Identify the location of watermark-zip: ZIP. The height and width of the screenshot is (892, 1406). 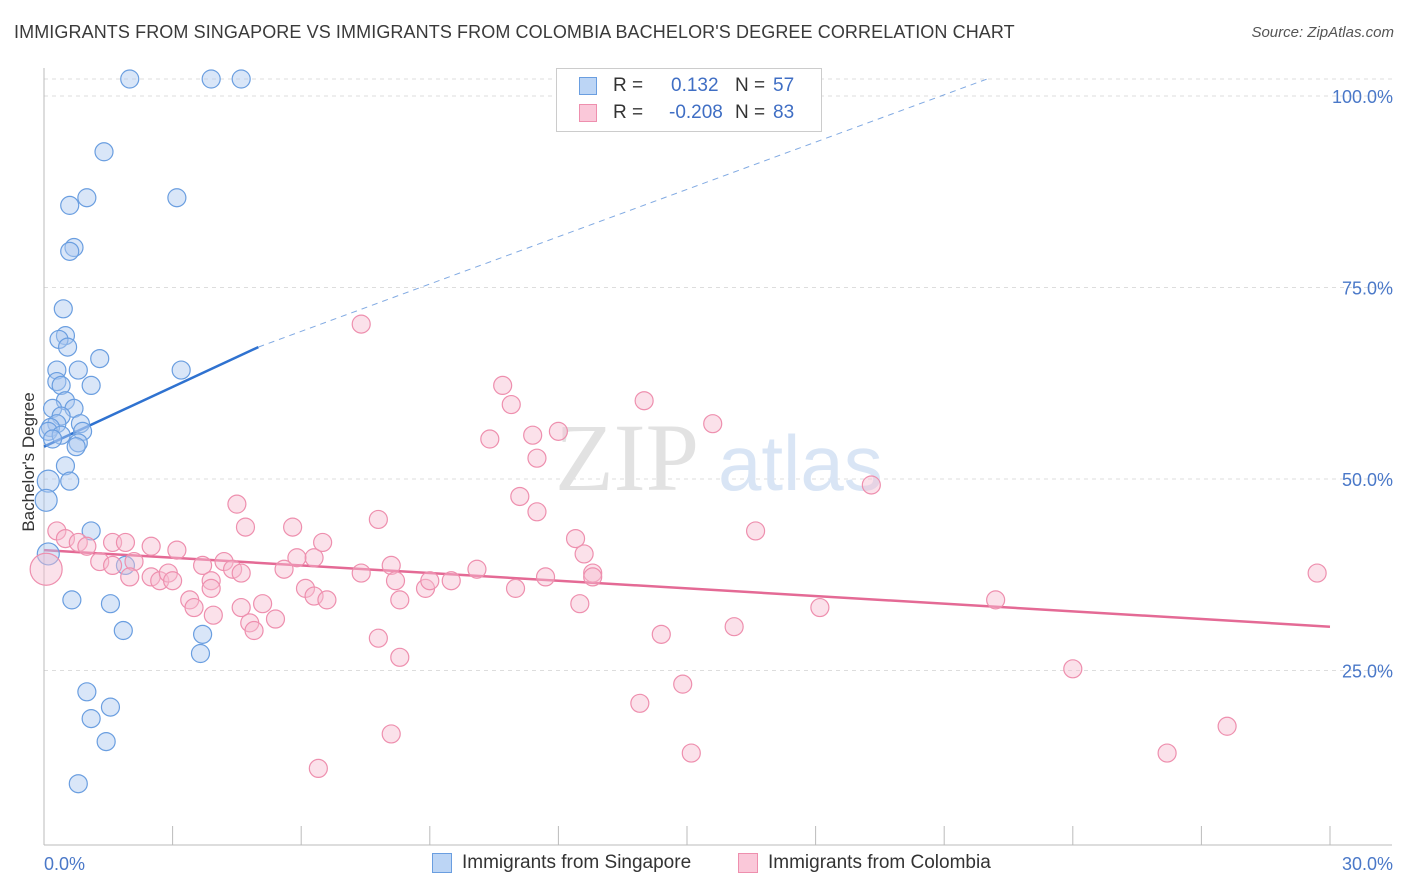
(627, 457).